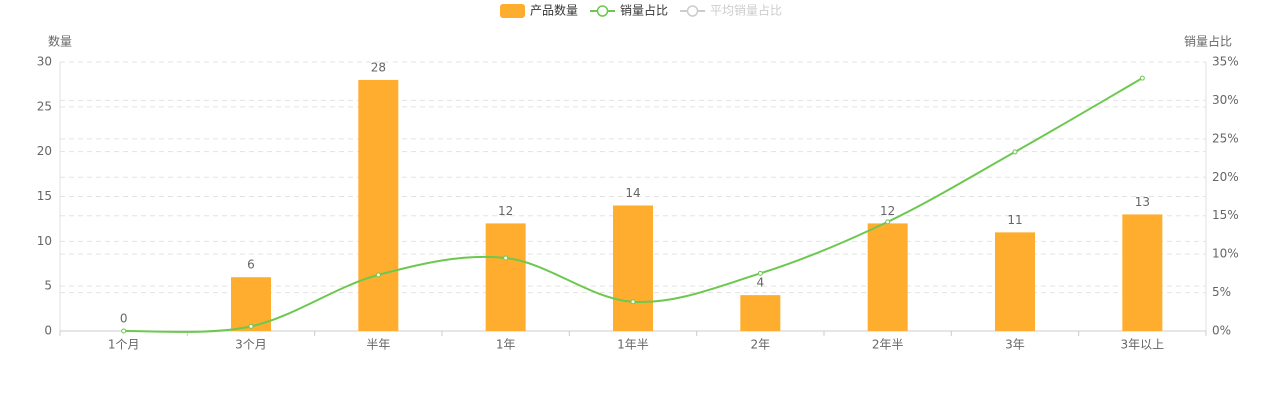 This screenshot has height=400, width=1278. Describe the element at coordinates (1225, 254) in the screenshot. I see `y2-tick-label: 10%` at that location.